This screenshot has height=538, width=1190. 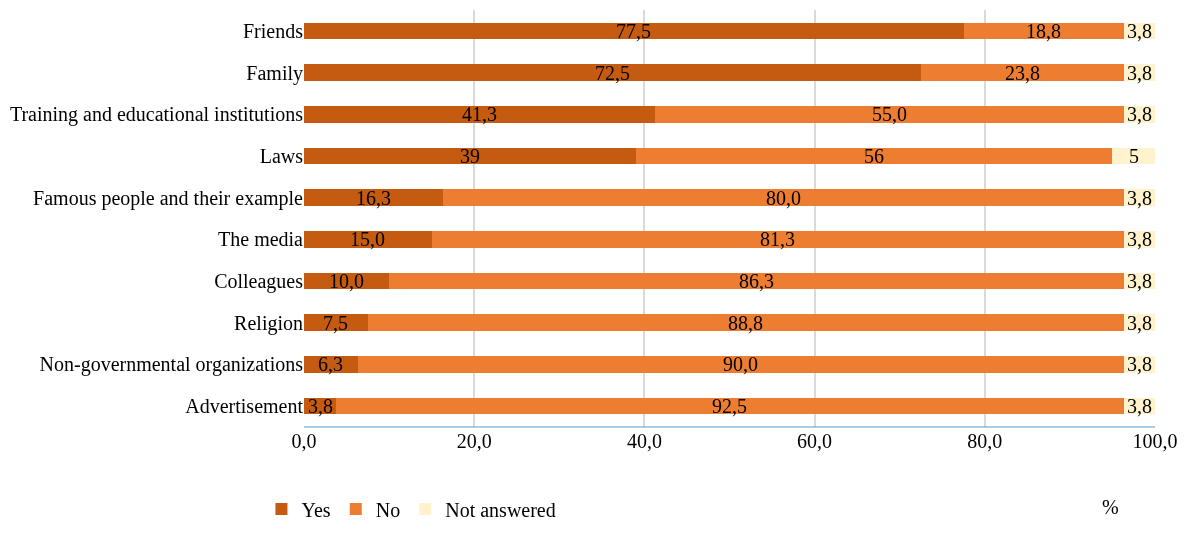 I want to click on data-label: 16,3, so click(x=373, y=198).